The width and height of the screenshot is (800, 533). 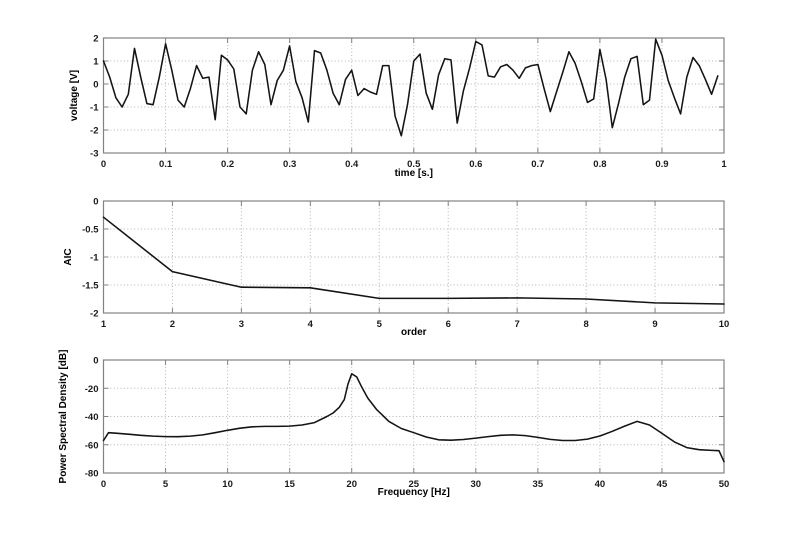 I want to click on y-tick-label: 2, so click(x=95, y=39).